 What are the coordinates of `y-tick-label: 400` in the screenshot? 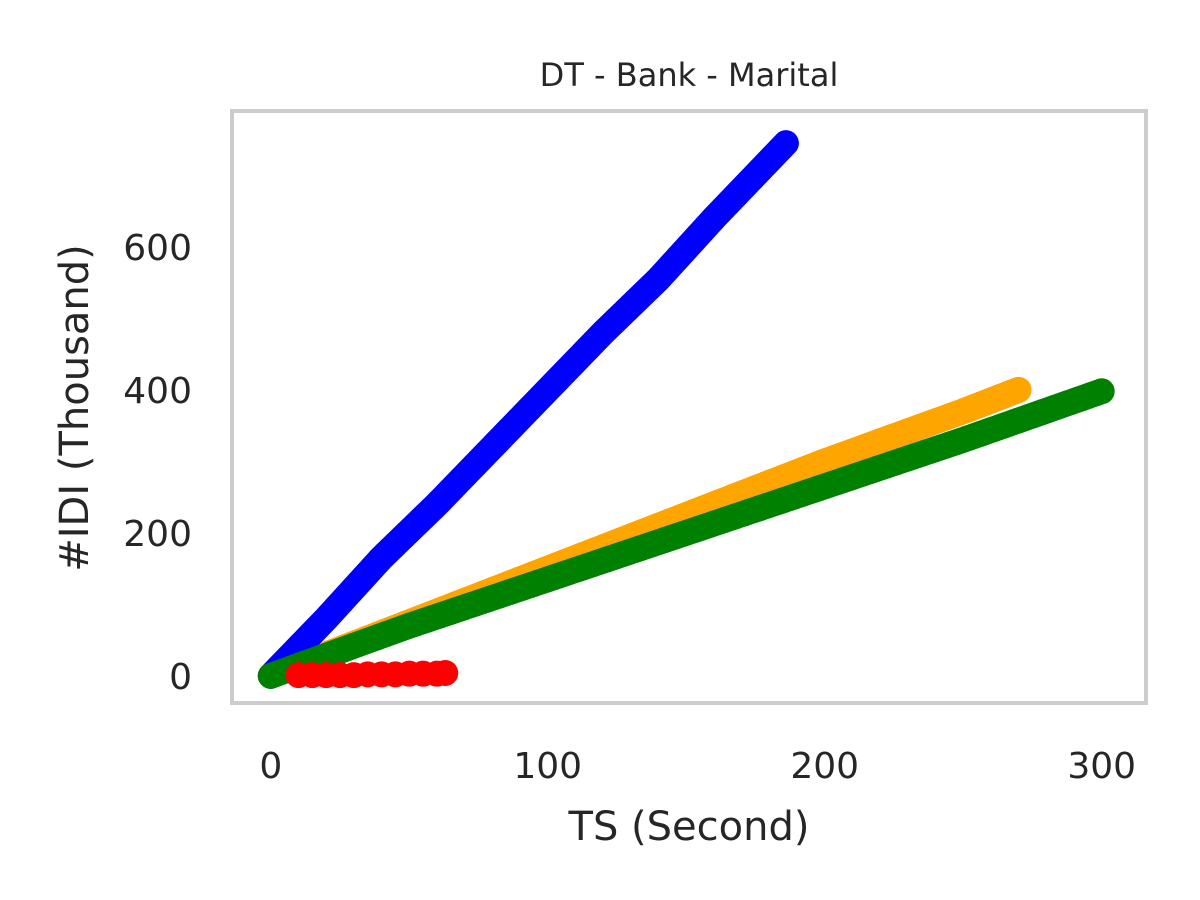 It's located at (157, 391).